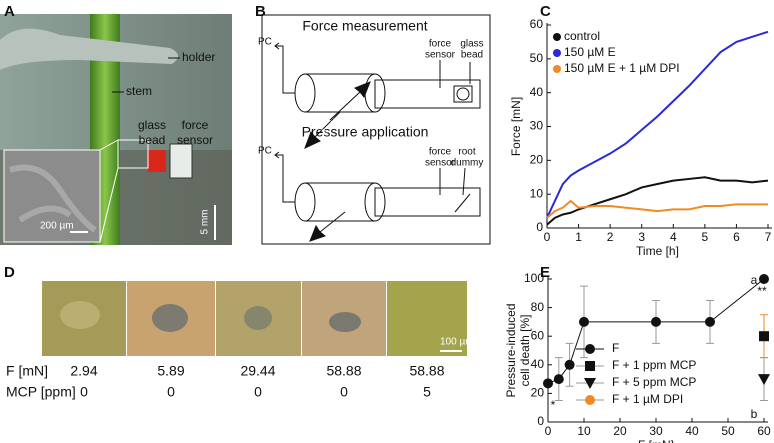  I want to click on inset-frame, so click(133, 154).